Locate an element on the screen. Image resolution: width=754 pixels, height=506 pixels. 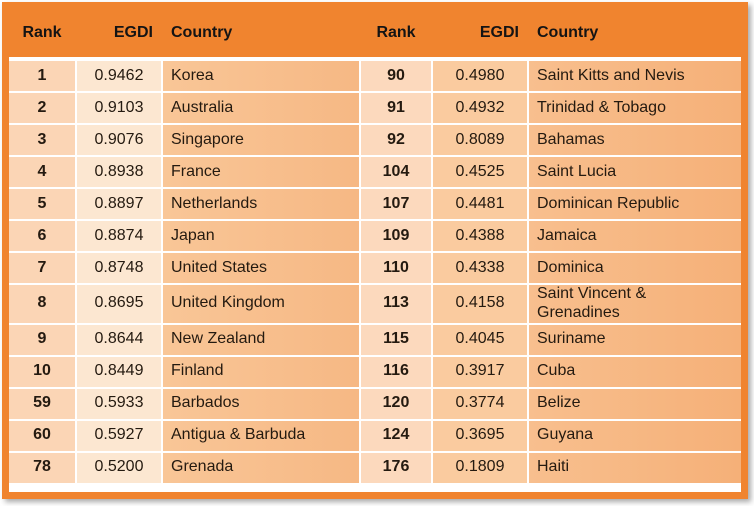
country-cell-left: United Kingdom is located at coordinates (261, 304).